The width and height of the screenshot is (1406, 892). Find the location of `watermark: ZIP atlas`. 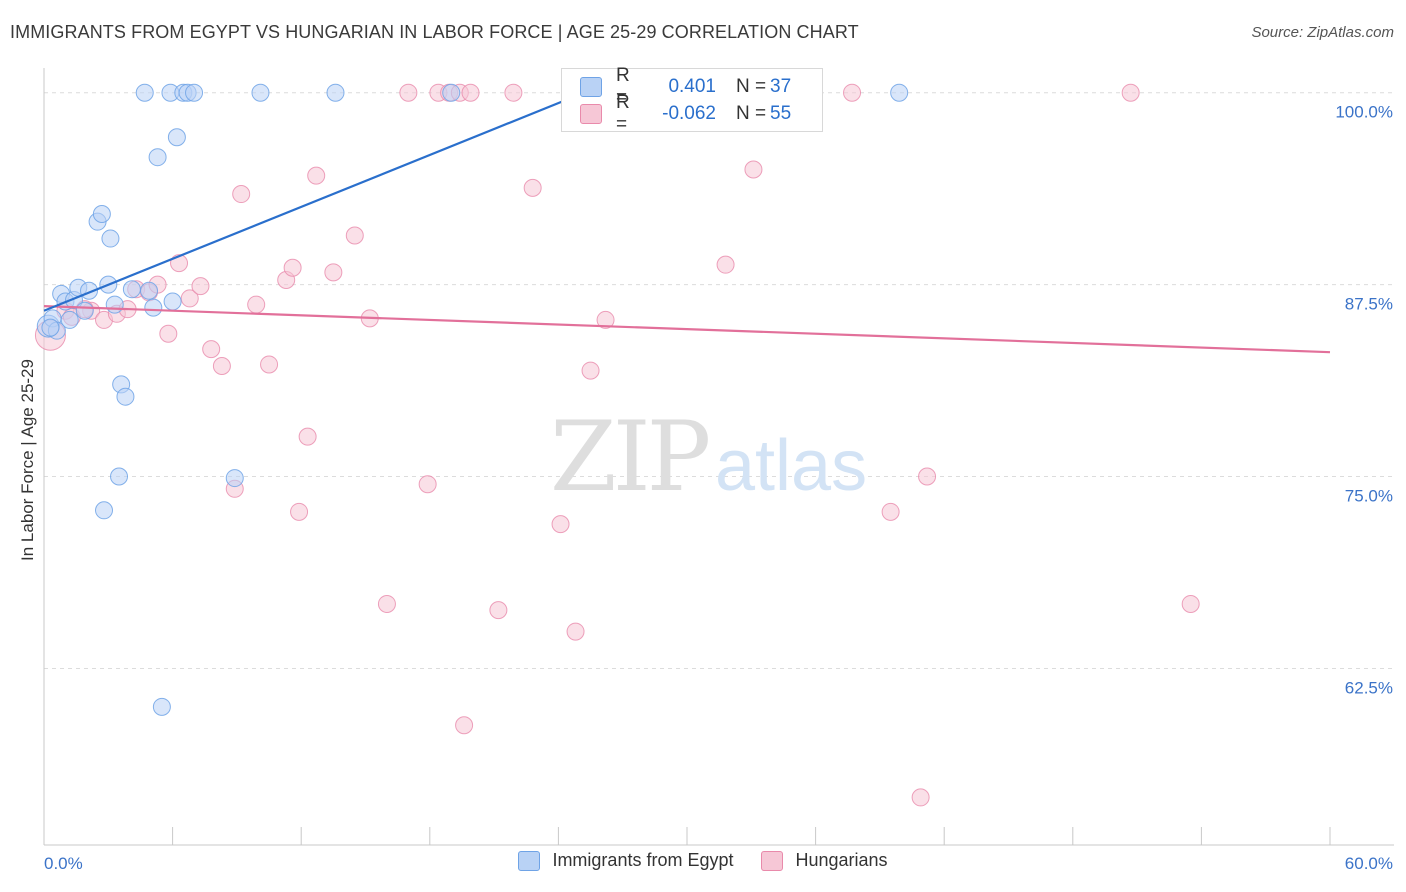

watermark: ZIP atlas is located at coordinates (708, 457).